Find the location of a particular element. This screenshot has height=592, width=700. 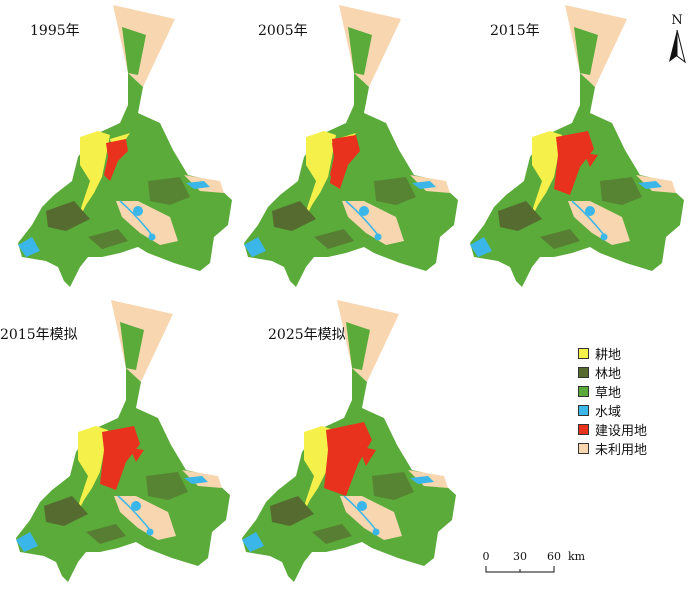

north-arrow-right is located at coordinates (681, 46).